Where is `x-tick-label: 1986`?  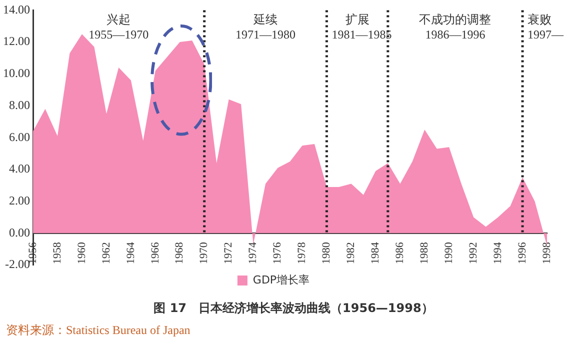 x-tick-label: 1986 is located at coordinates (400, 253).